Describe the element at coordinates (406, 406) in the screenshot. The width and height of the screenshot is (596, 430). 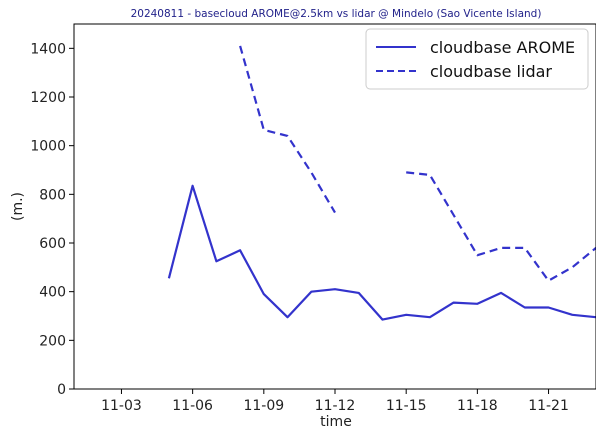
I see `x-tick-label: 11-15` at that location.